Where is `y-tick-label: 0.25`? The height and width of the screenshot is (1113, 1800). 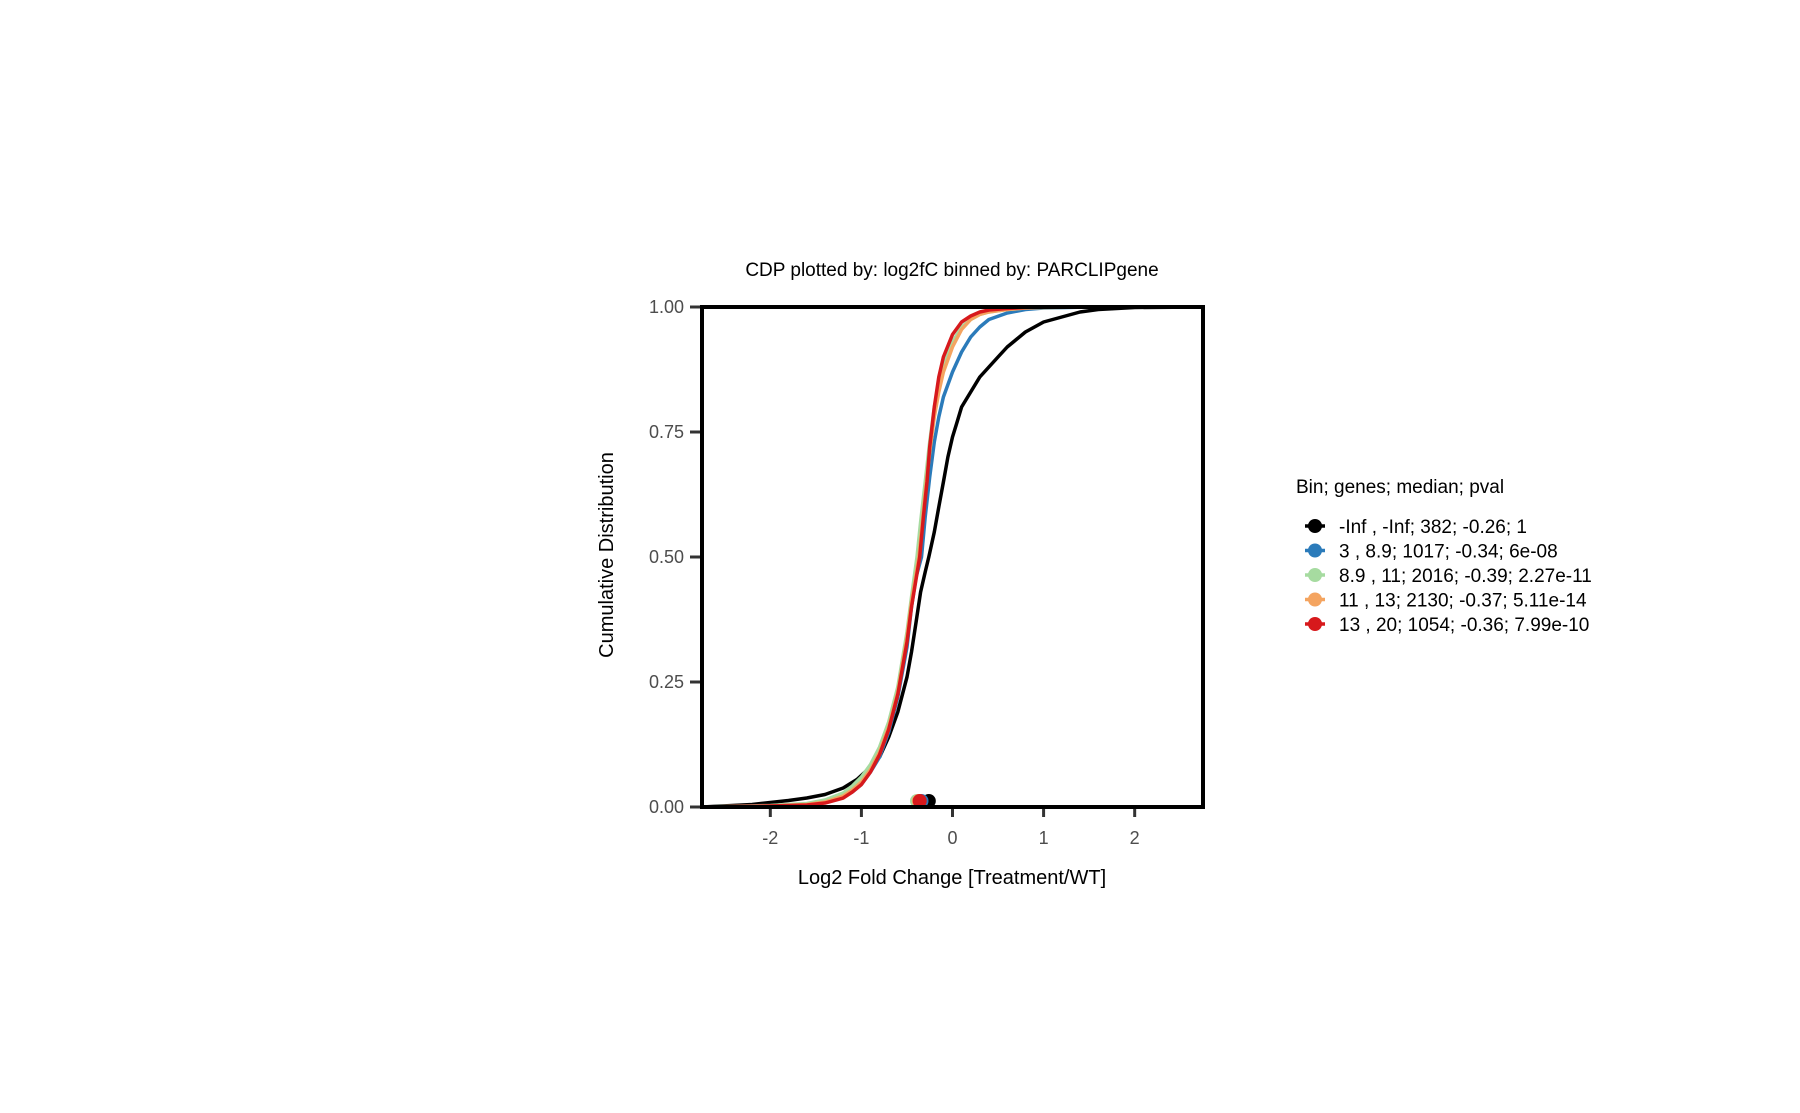
y-tick-label: 0.25 is located at coordinates (666, 682).